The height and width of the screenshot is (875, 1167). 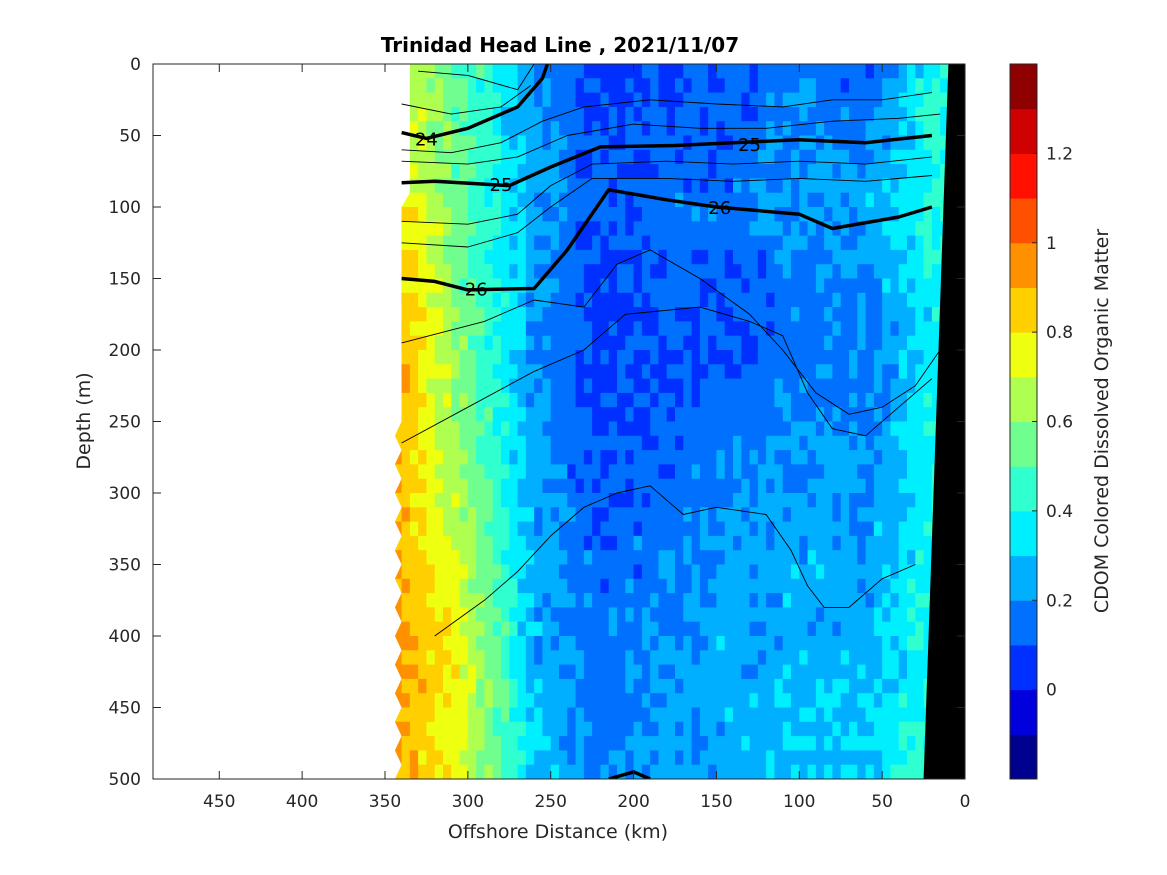 I want to click on colorbar-tick-label: 0, so click(x=1051, y=691).